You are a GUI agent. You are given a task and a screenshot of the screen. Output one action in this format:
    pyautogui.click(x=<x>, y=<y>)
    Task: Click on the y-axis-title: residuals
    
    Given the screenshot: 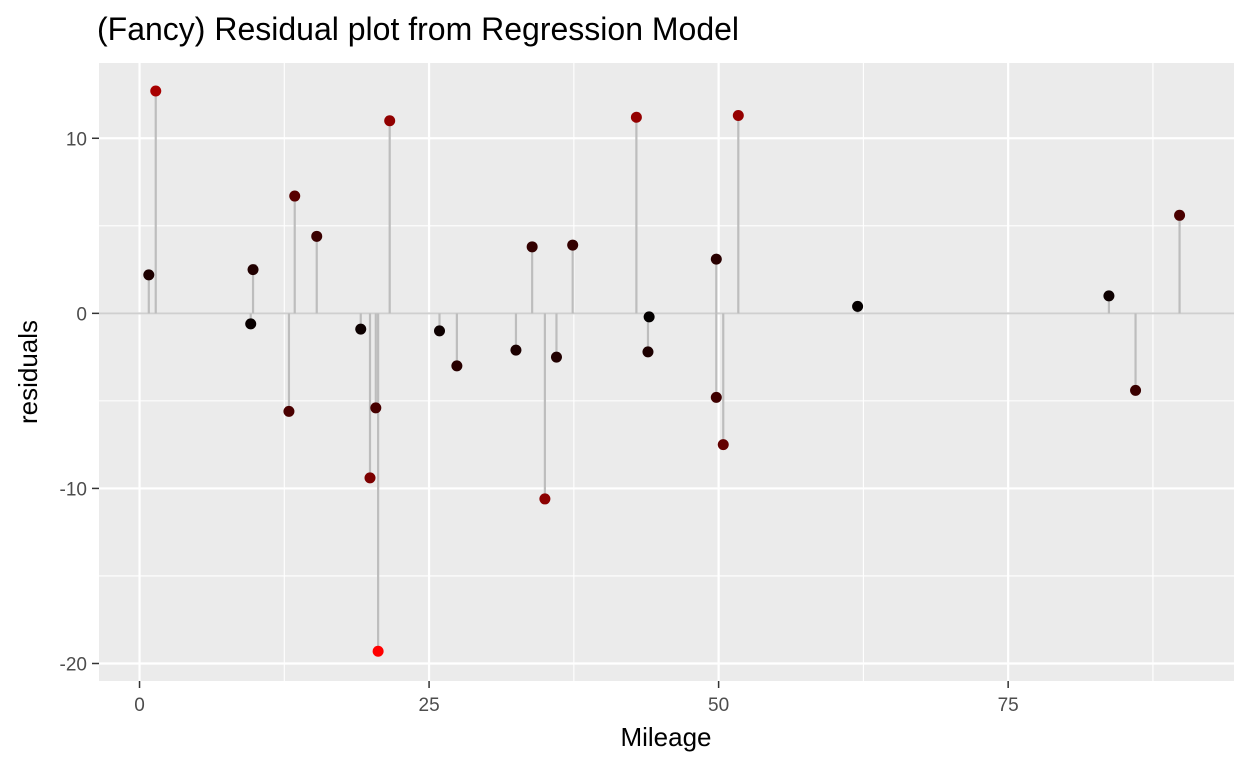 What is the action you would take?
    pyautogui.click(x=28, y=372)
    